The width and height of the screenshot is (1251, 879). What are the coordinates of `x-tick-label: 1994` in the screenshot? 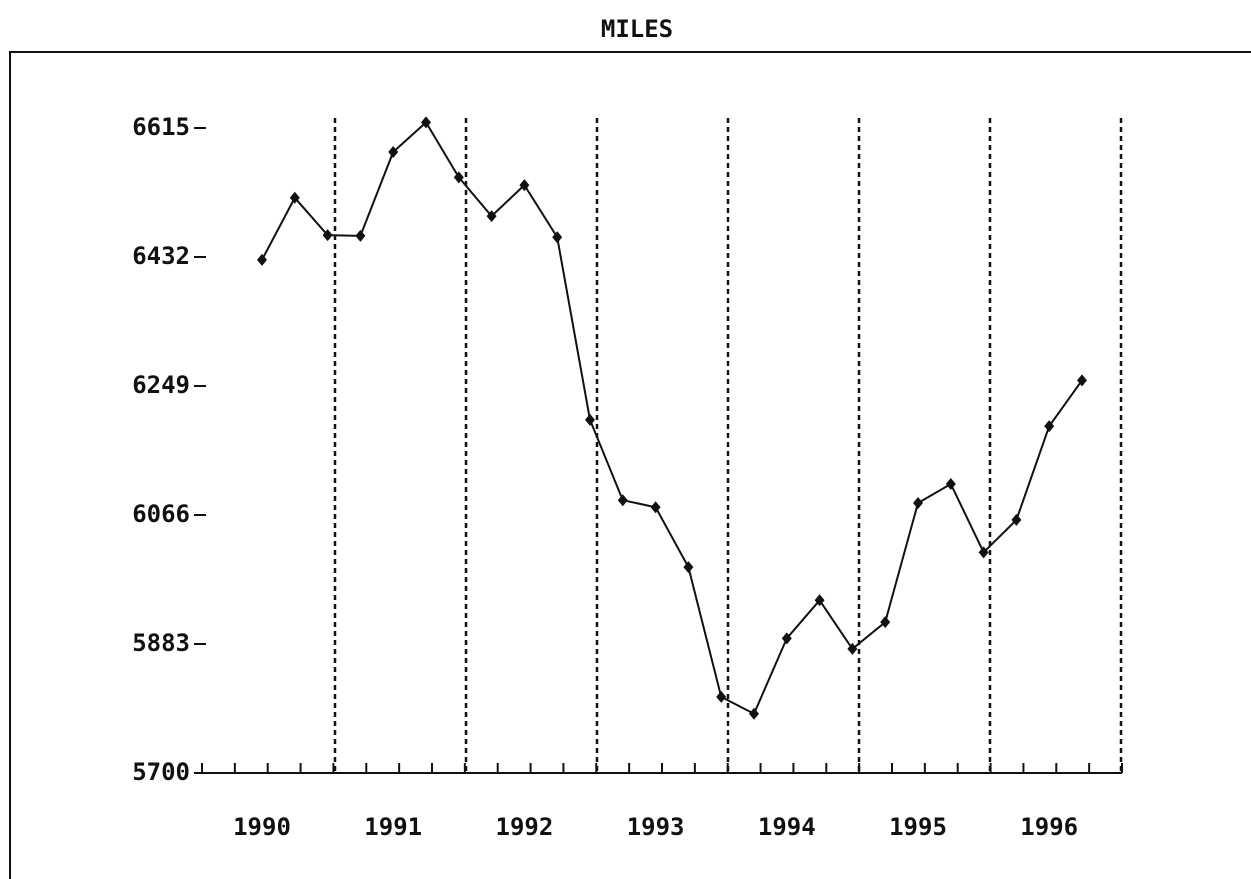 It's located at (787, 827).